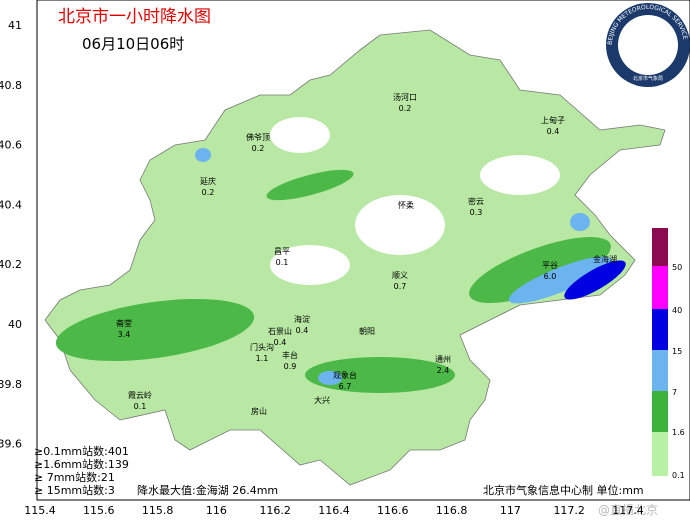 The width and height of the screenshot is (690, 522). I want to click on y-axis-label: 39.8, so click(11, 384).